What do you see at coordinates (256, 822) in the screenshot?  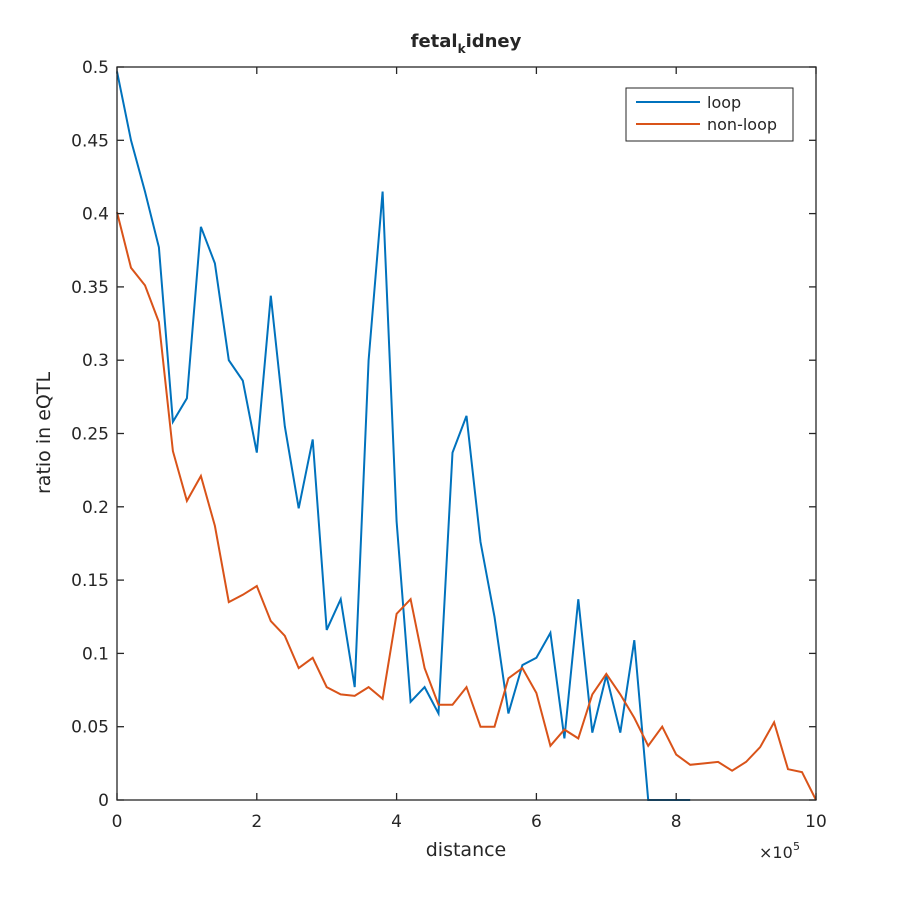 I see `x-tick-label: 2` at bounding box center [256, 822].